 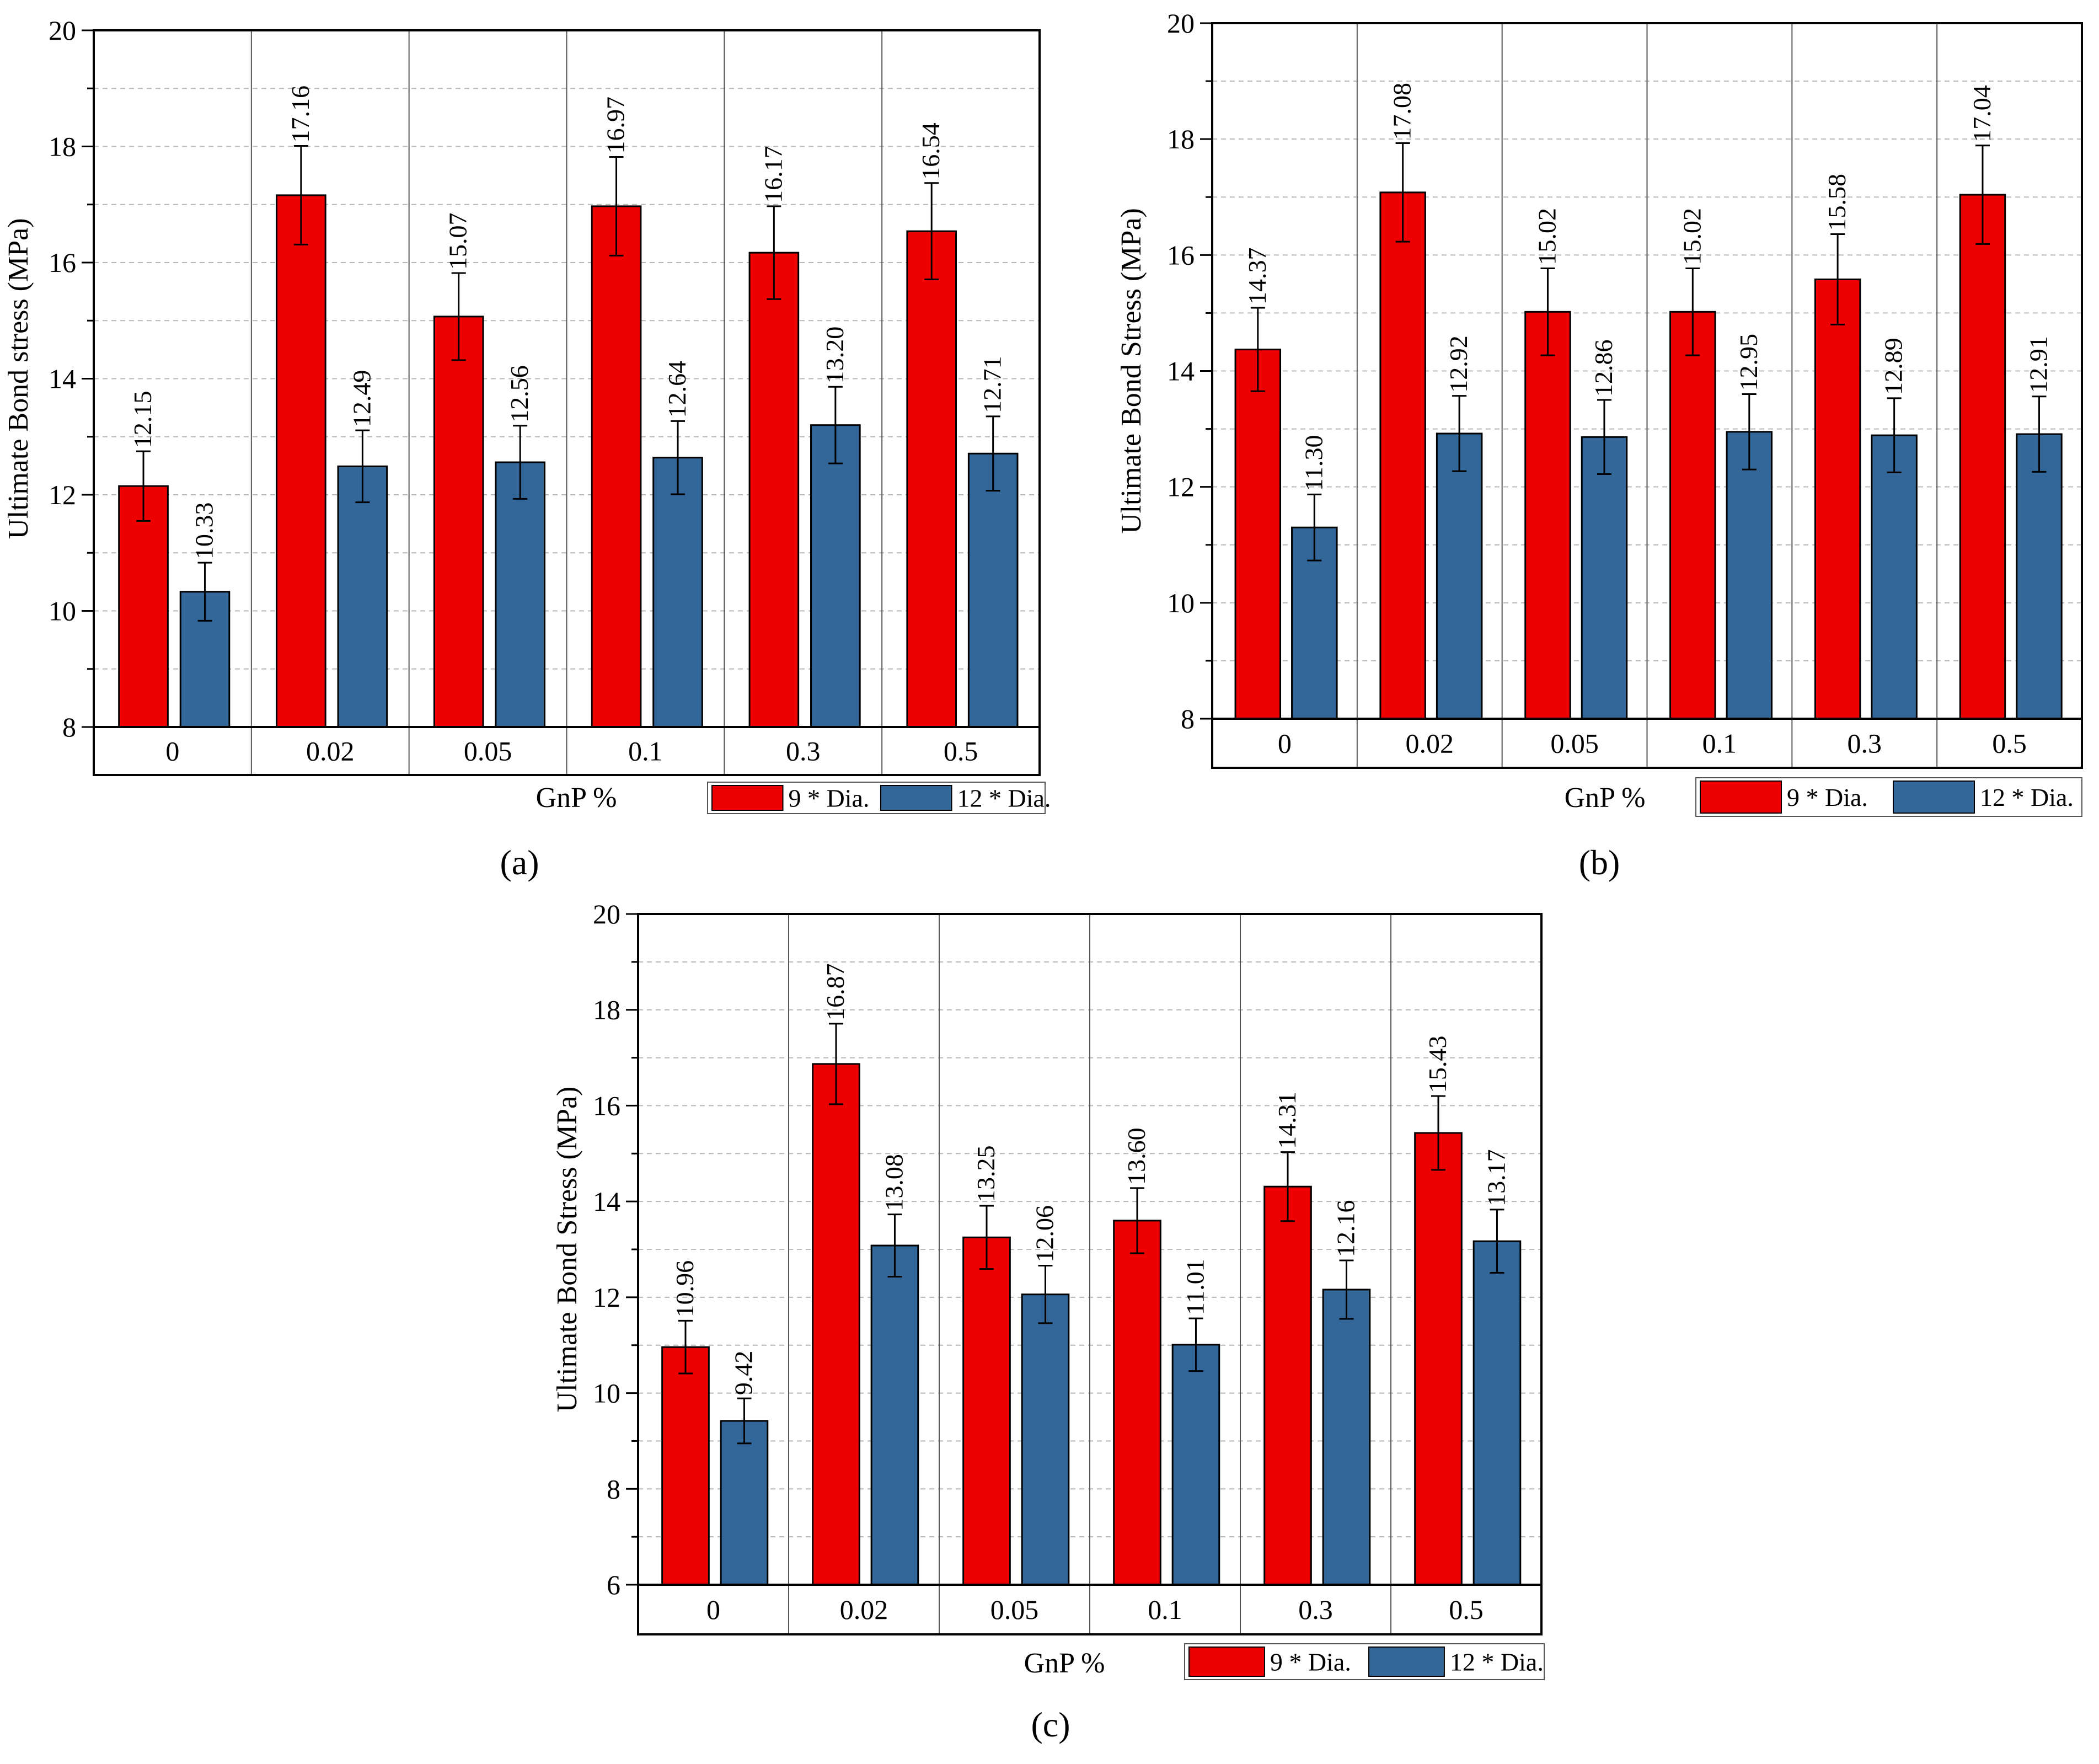 What do you see at coordinates (1547, 236) in the screenshot?
I see `data-label: 15.02` at bounding box center [1547, 236].